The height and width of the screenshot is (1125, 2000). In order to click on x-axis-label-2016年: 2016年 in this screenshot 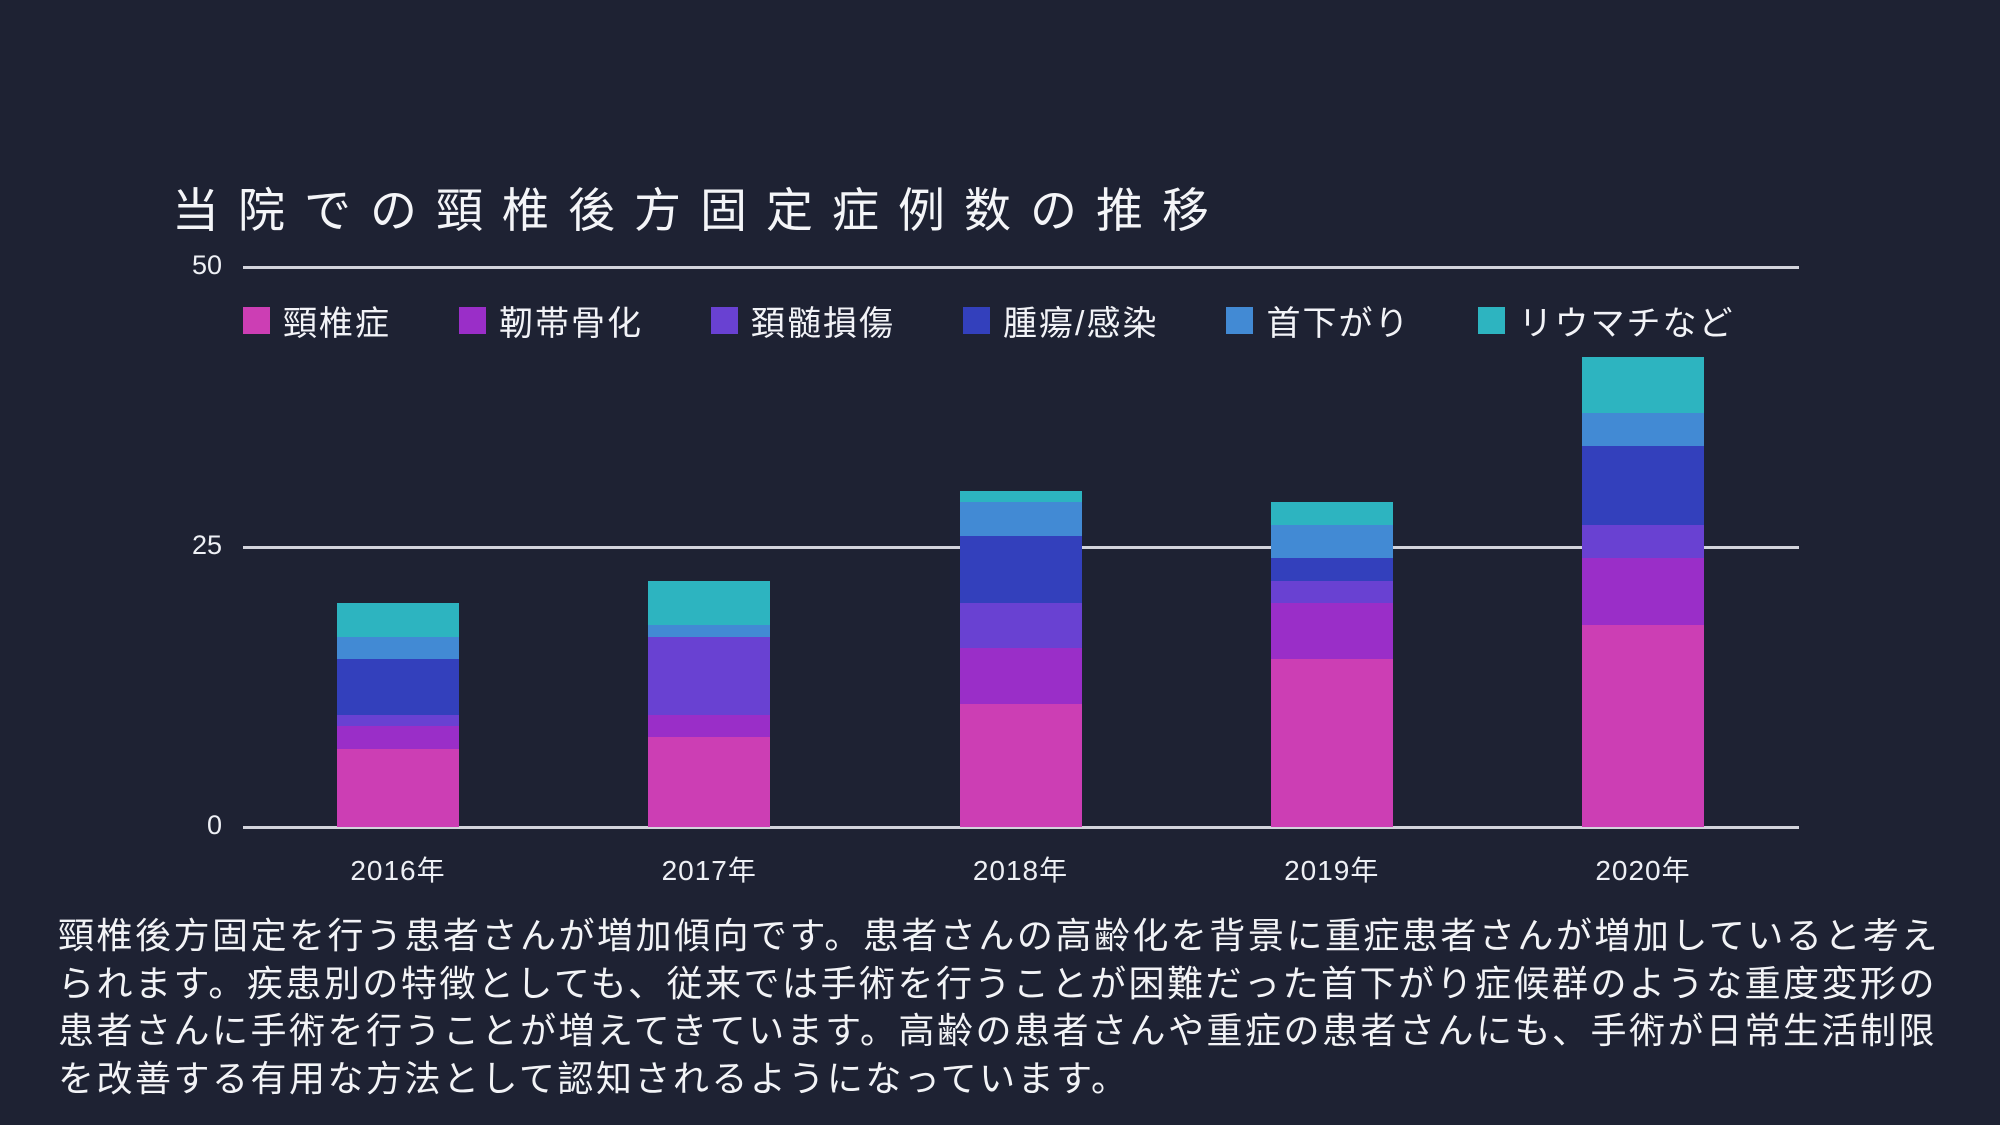, I will do `click(398, 870)`.